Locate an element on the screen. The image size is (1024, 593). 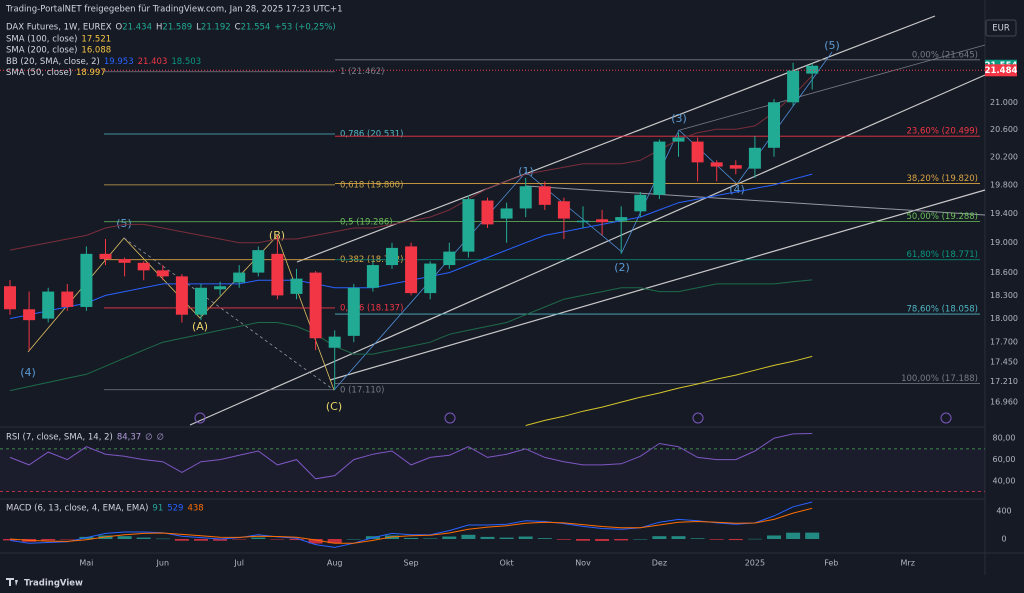
legend-value: +53 (+0,25%) is located at coordinates (304, 28).